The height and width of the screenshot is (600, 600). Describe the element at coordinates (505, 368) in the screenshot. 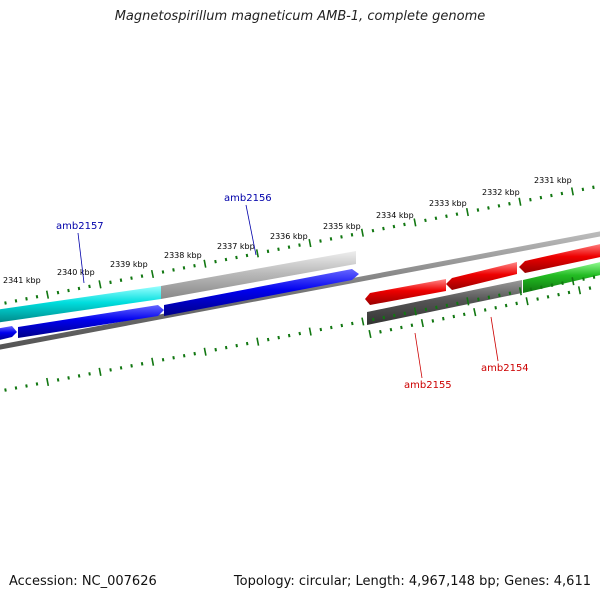

I see `gene-label-amb2154: amb2154` at that location.